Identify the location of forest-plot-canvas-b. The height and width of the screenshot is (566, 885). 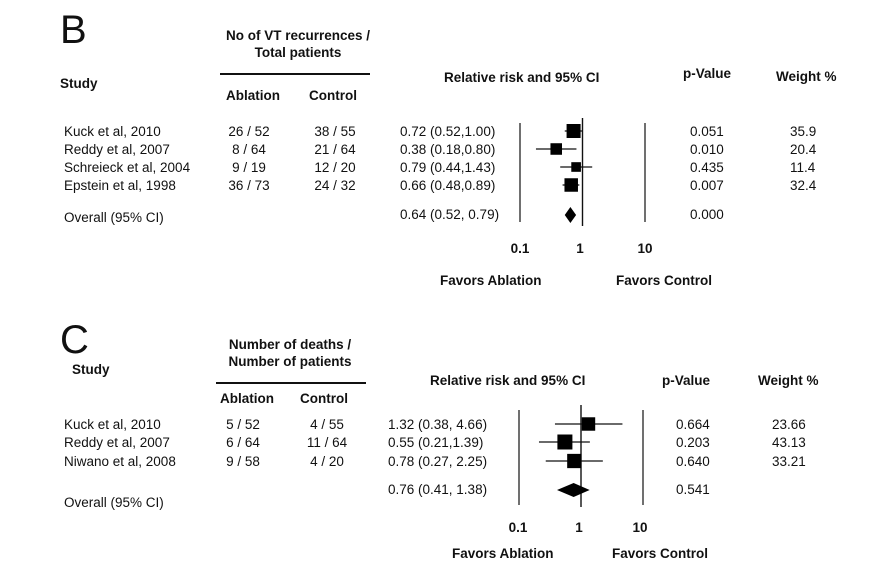
(582, 172).